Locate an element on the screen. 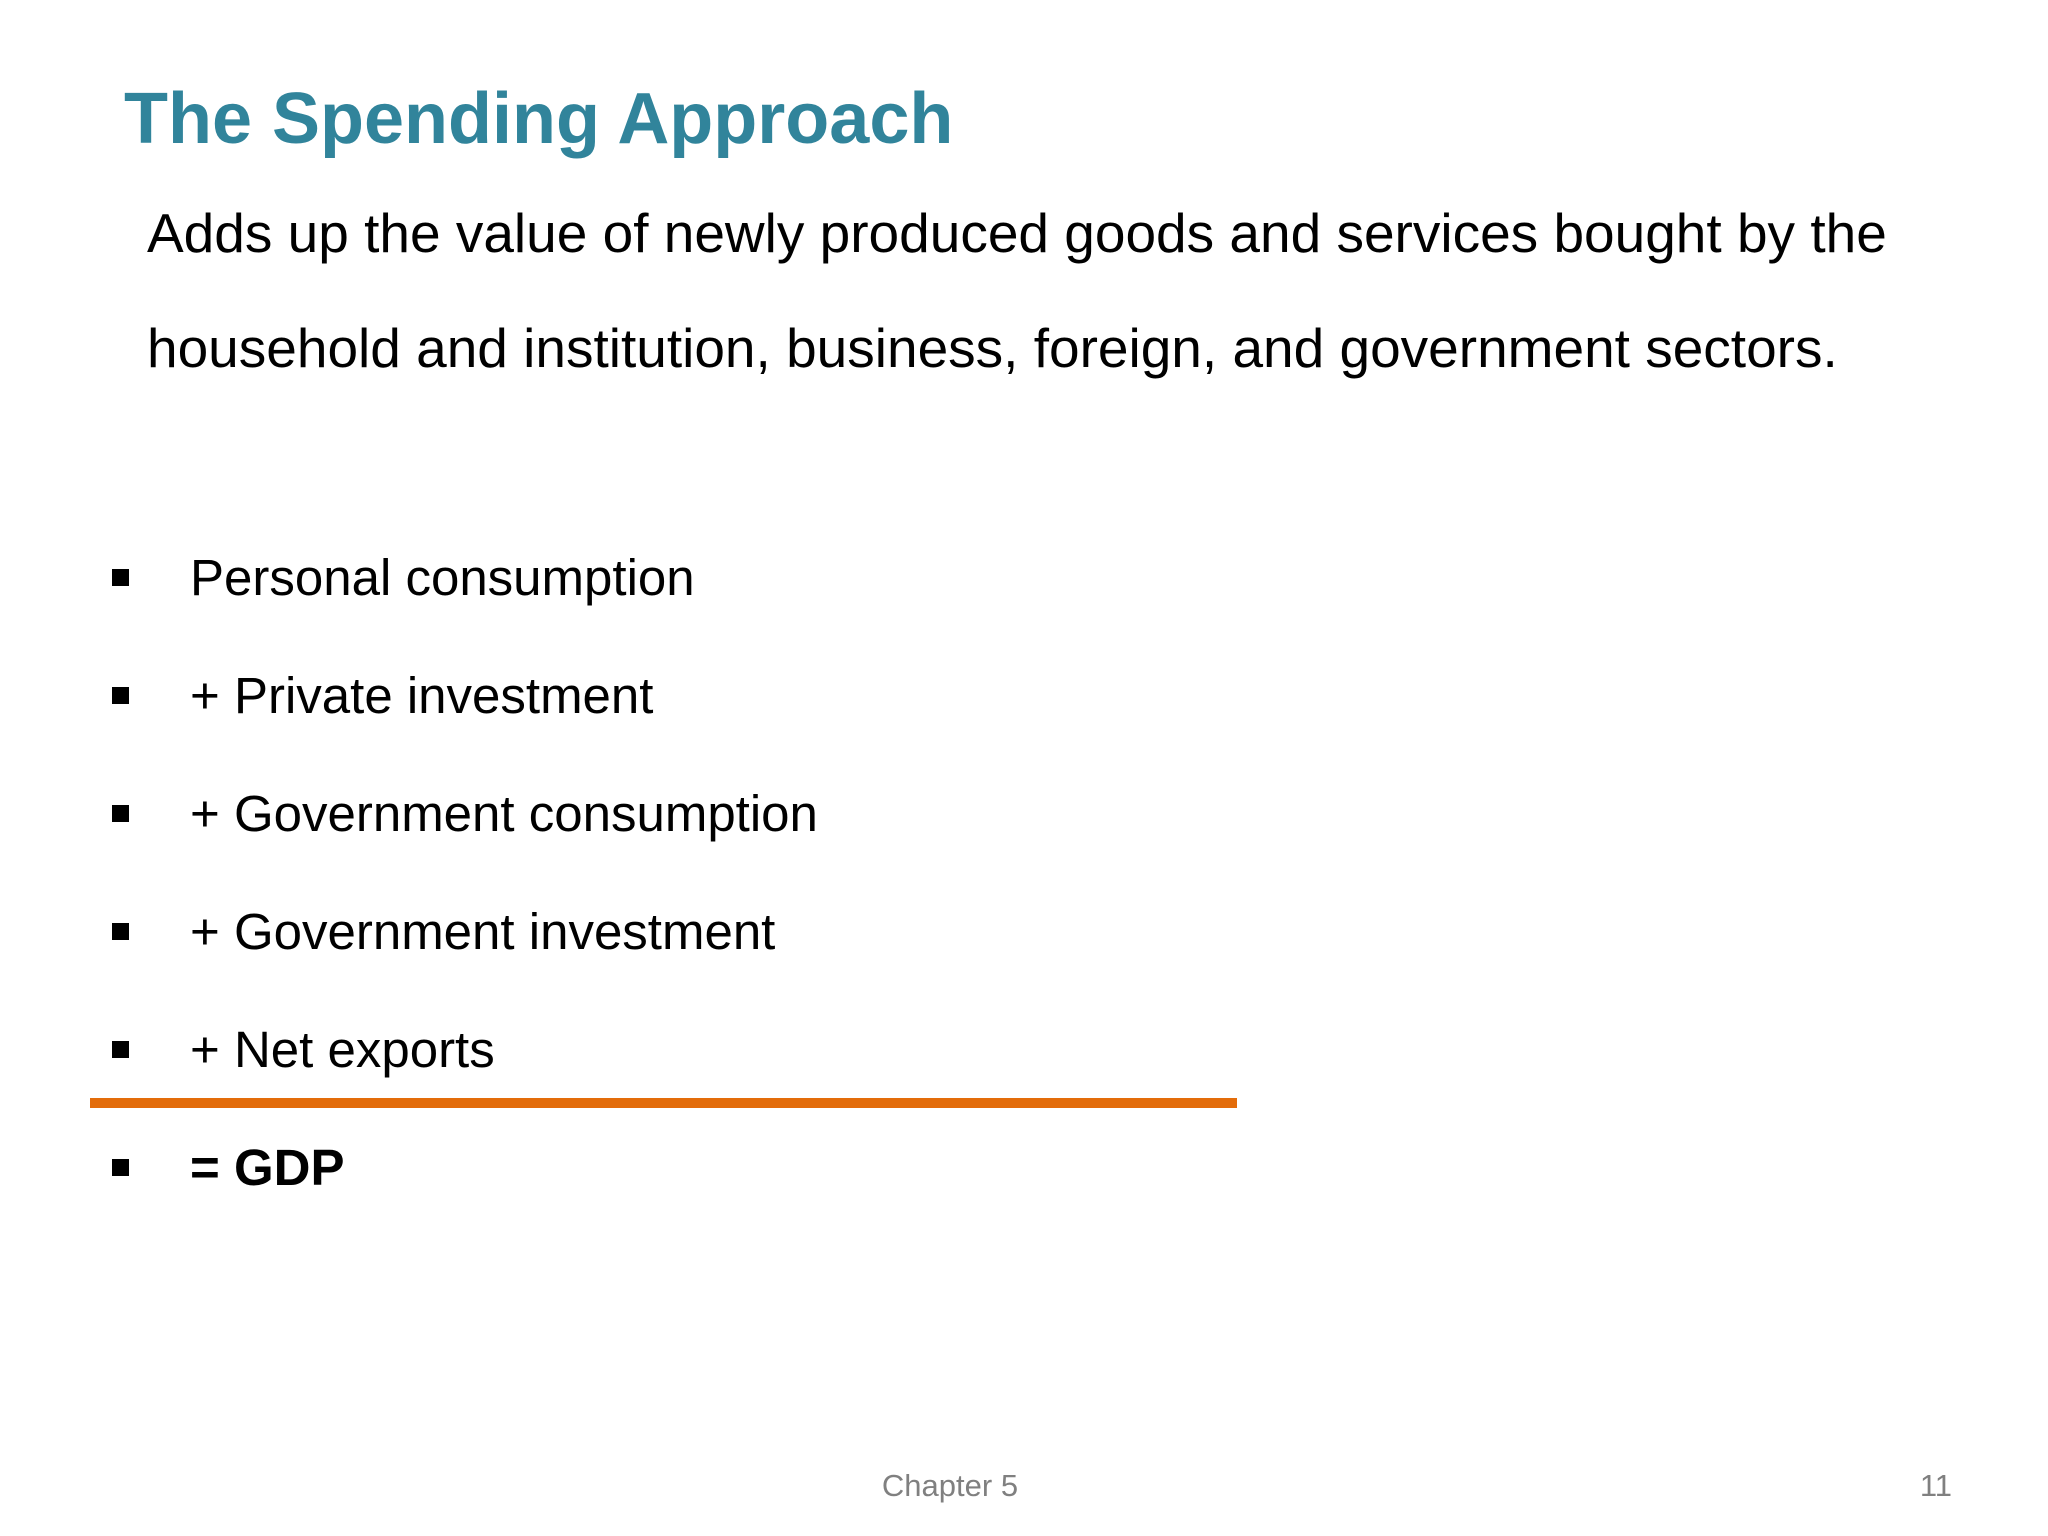 Image resolution: width=2048 pixels, height=1536 pixels. list-item-label: + Government investment is located at coordinates (483, 931).